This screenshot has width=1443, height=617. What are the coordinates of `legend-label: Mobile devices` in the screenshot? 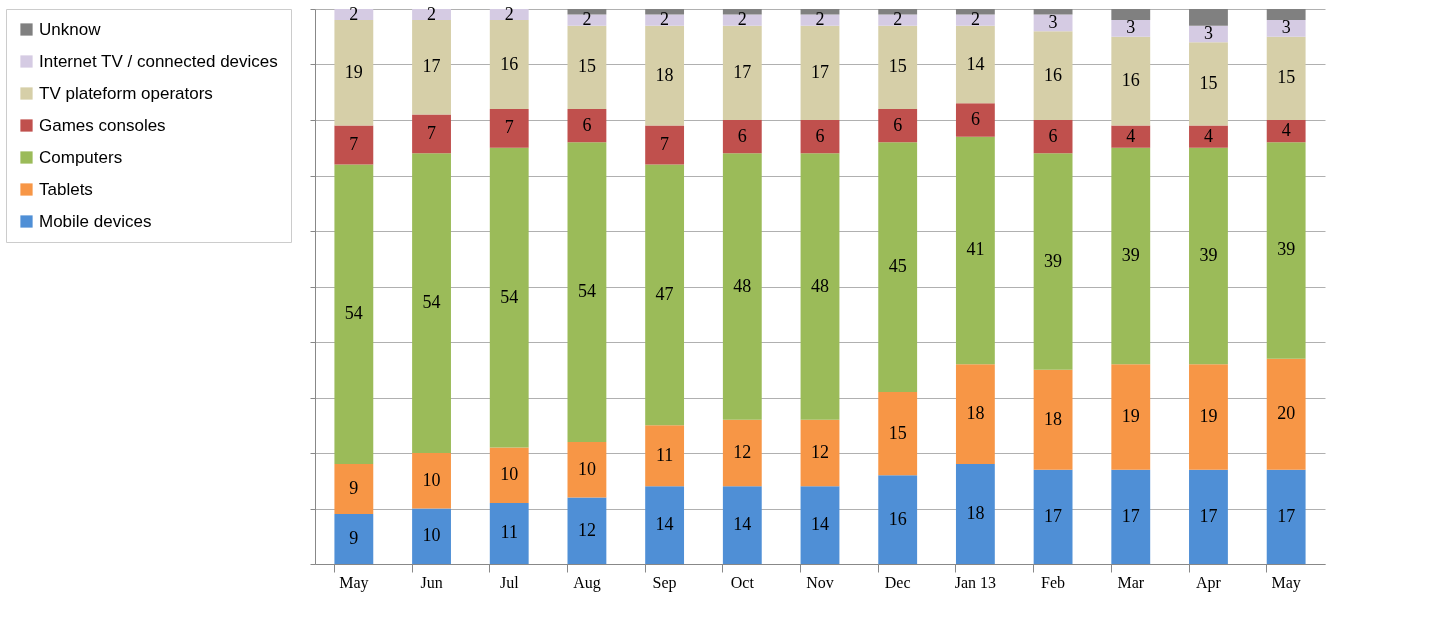 It's located at (95, 221).